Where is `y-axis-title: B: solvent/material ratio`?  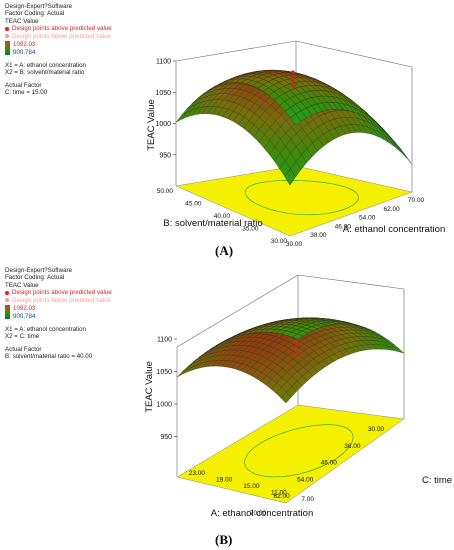
y-axis-title: B: solvent/material ratio is located at coordinates (212, 223).